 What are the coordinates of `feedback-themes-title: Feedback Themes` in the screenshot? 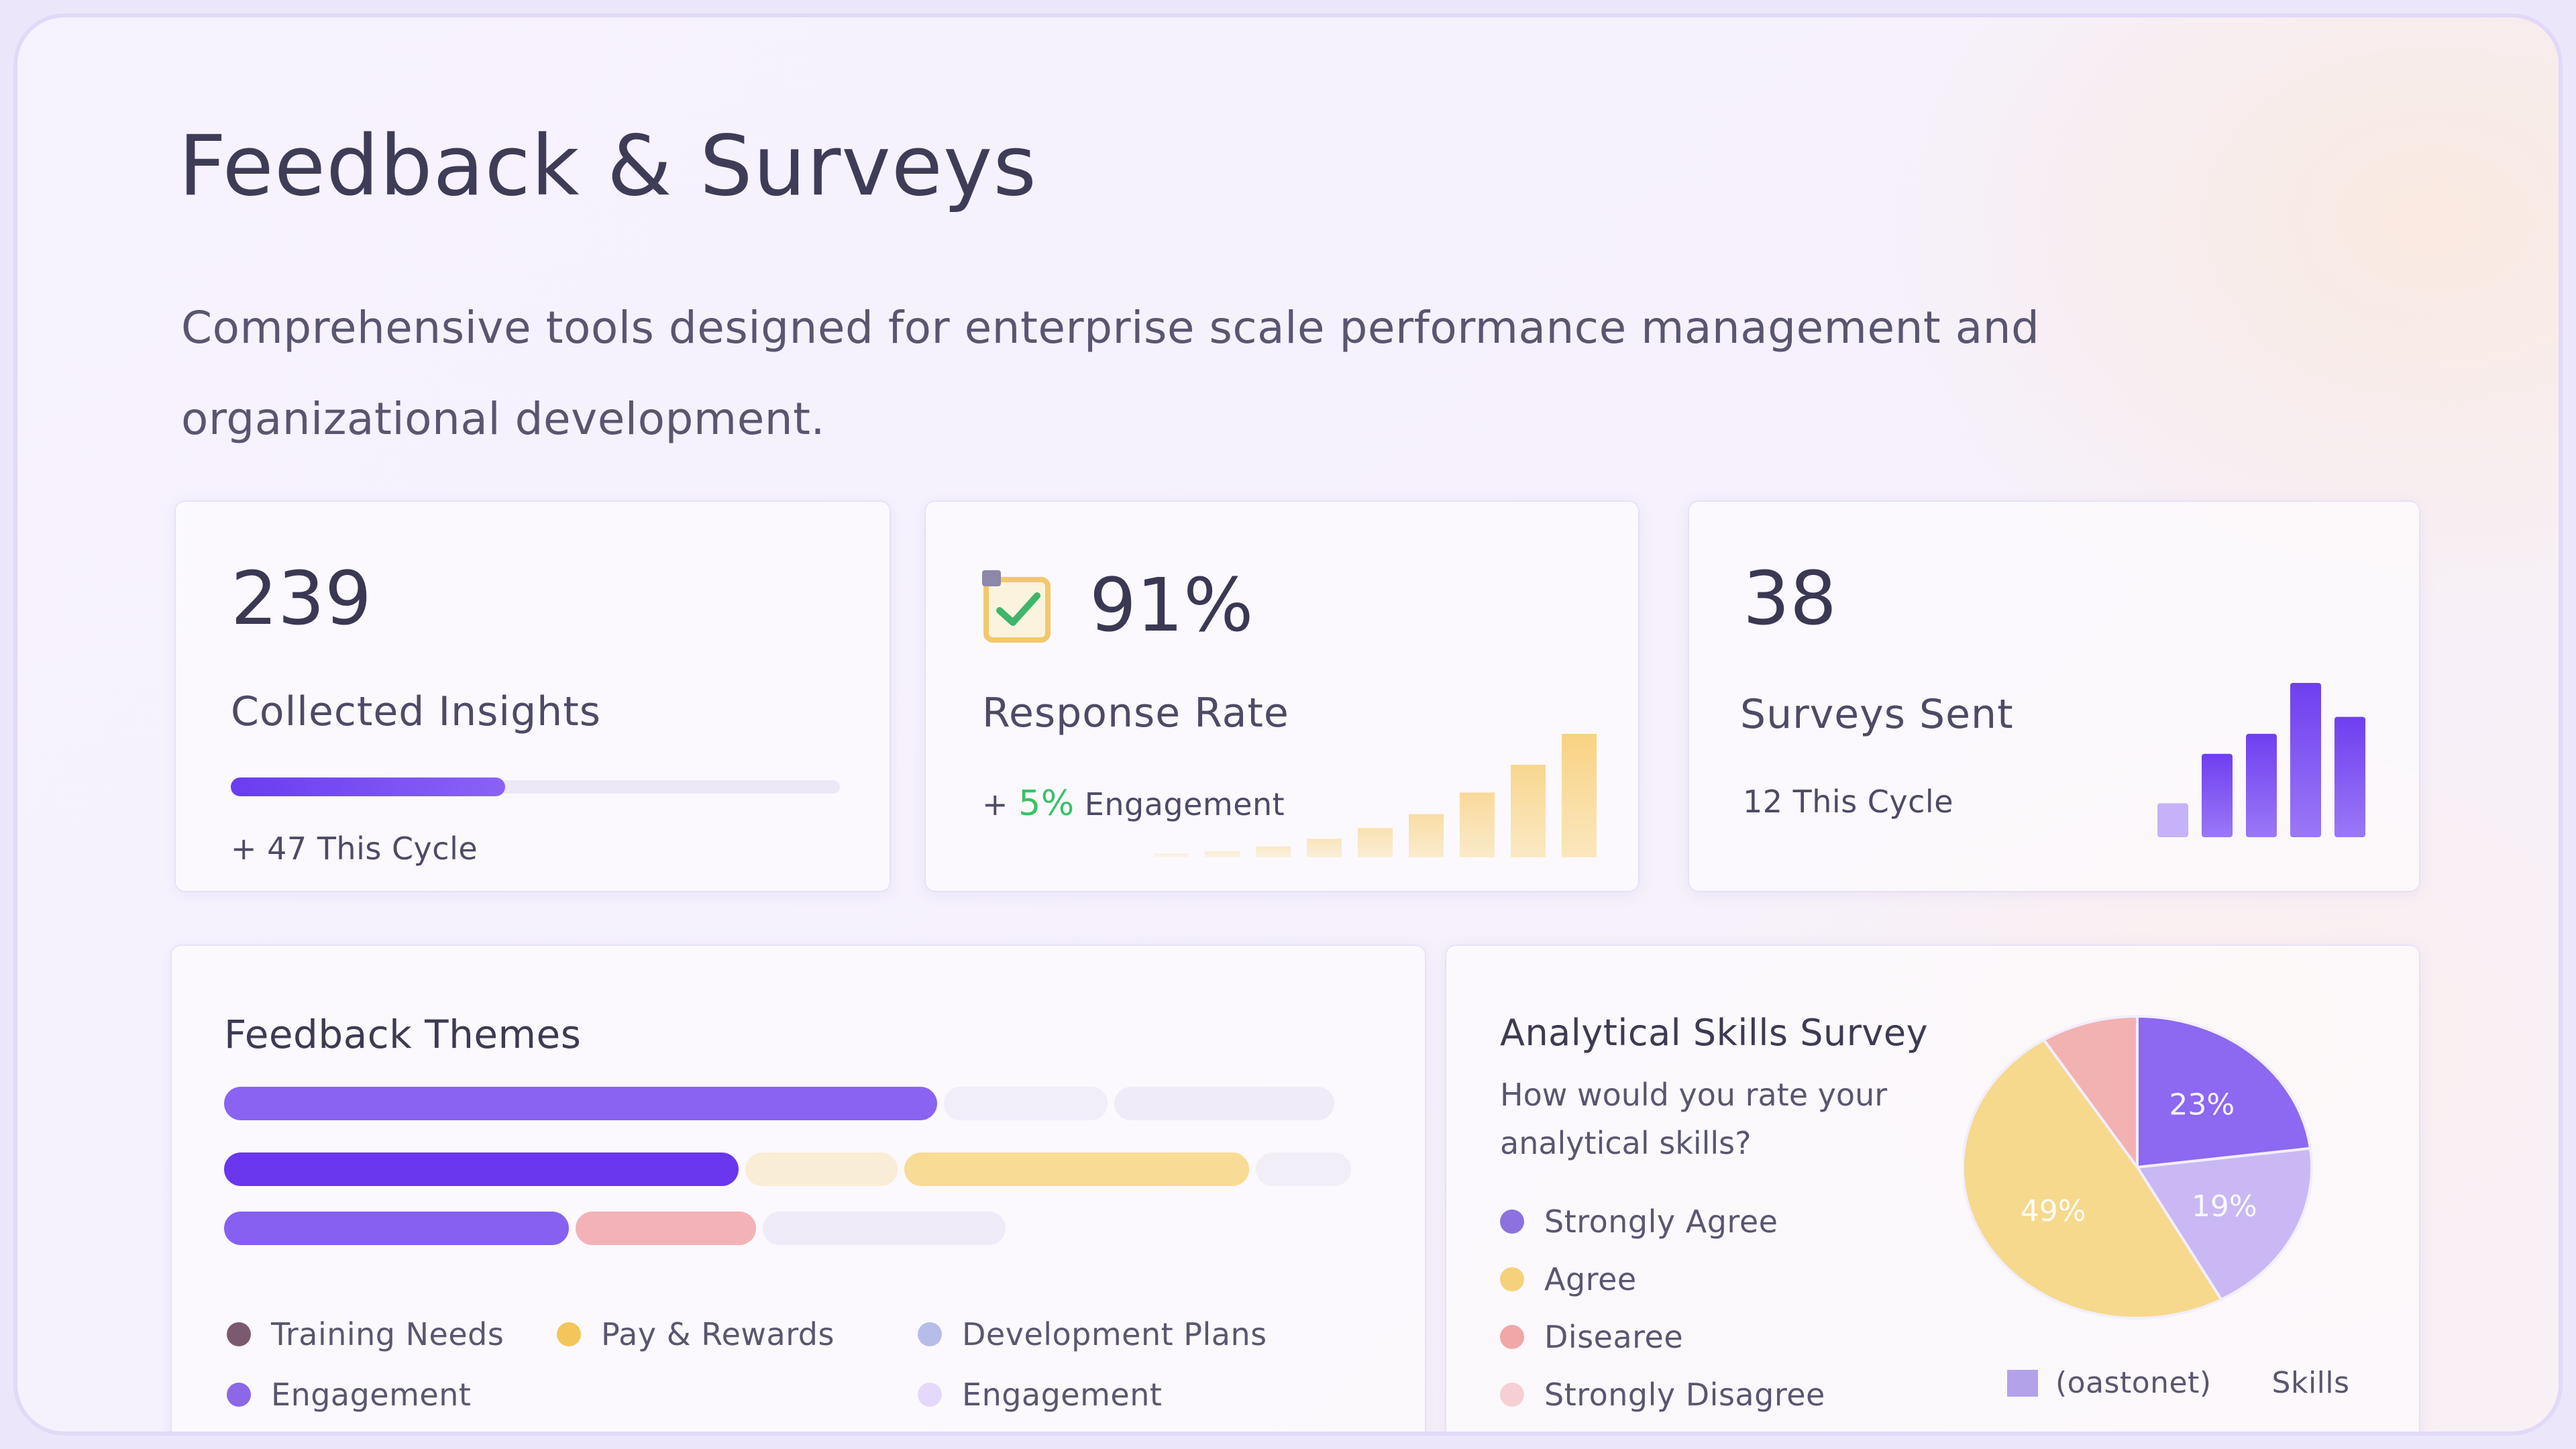 It's located at (403, 1034).